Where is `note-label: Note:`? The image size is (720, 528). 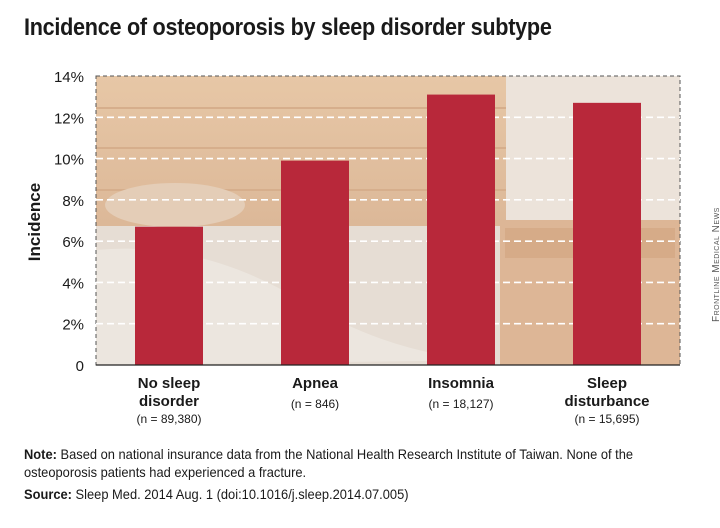
note-label: Note: is located at coordinates (40, 454).